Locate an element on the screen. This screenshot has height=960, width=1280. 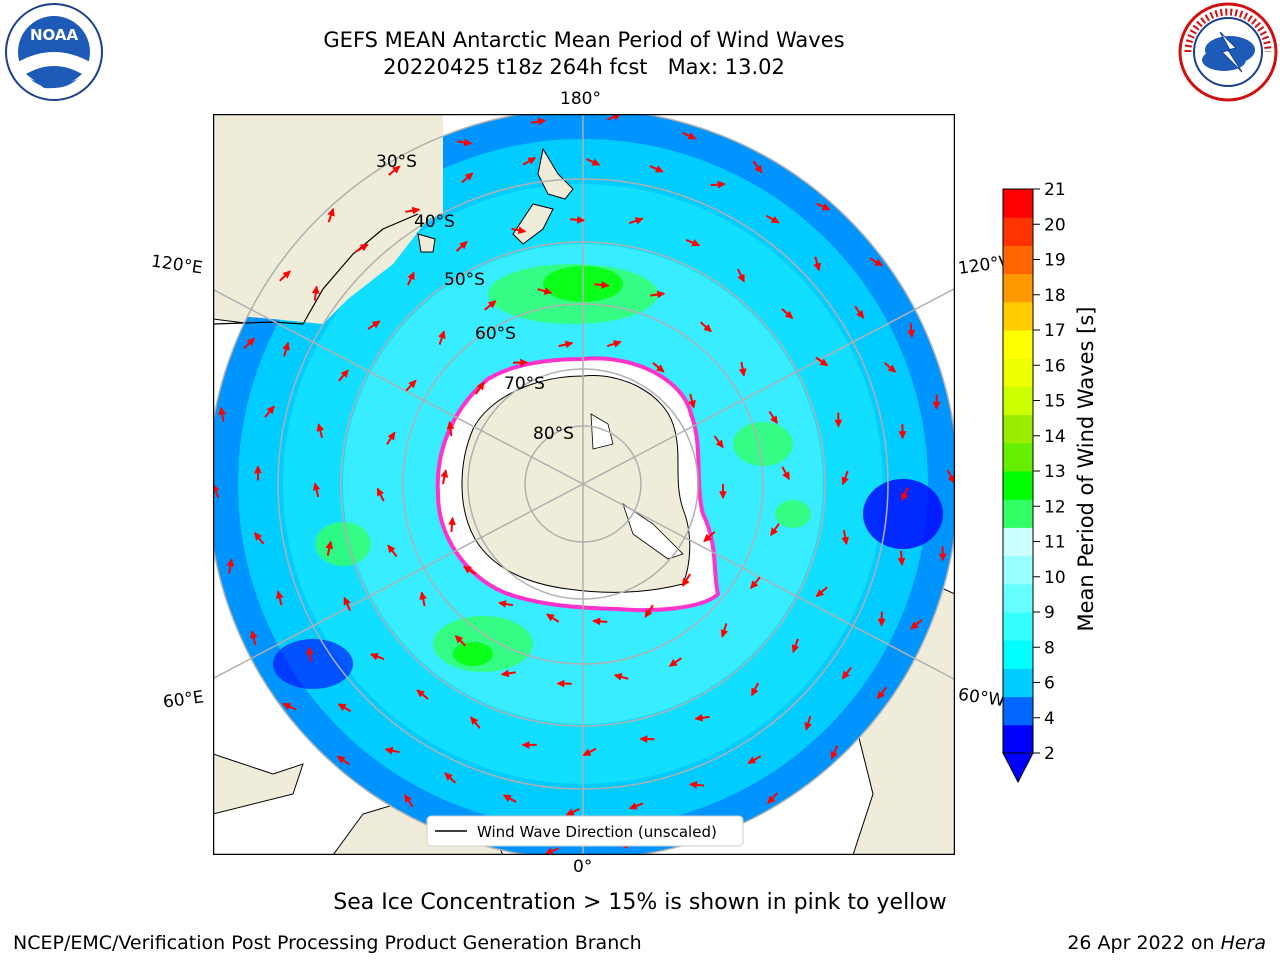
lat-label-30s: 30°S is located at coordinates (396, 162).